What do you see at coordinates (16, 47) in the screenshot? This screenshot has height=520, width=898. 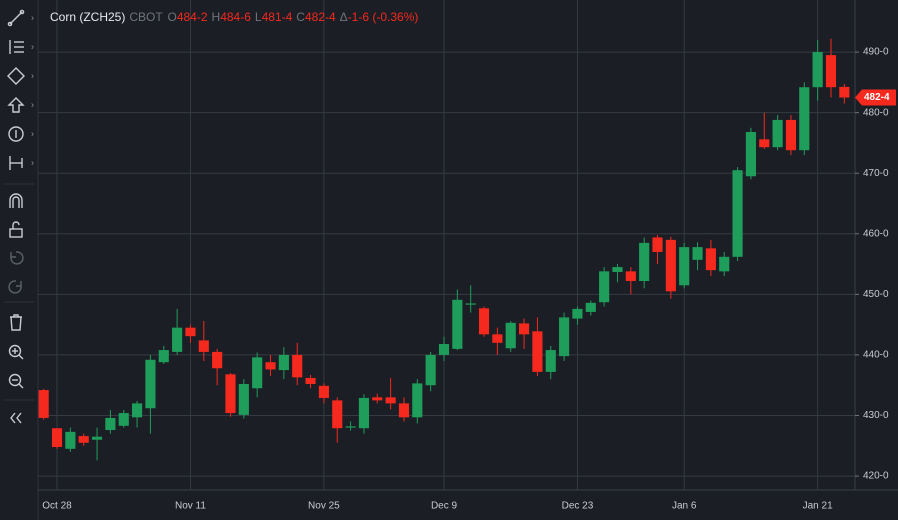 I see `fib-tool` at bounding box center [16, 47].